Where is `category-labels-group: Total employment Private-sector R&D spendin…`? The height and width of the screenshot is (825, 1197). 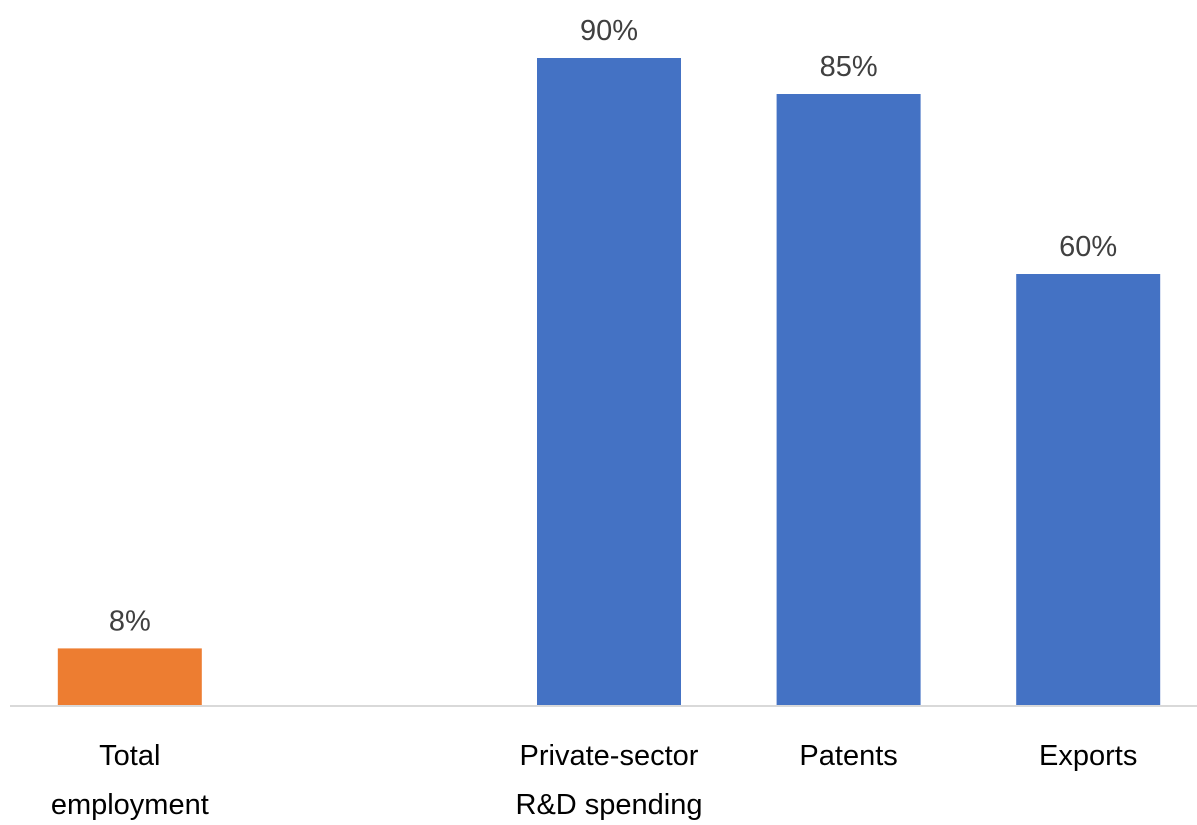
category-labels-group: Total employment Private-sector R&D spendin… is located at coordinates (594, 780).